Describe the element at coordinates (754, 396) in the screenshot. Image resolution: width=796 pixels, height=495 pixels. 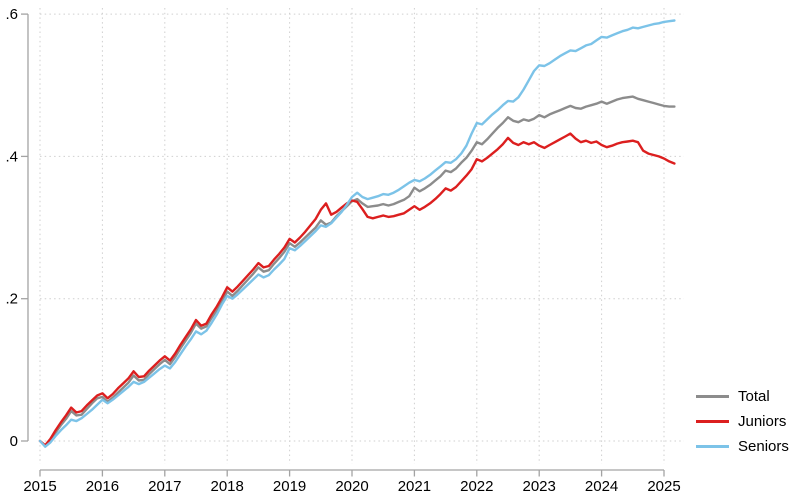
I see `legend-label-total: Total` at that location.